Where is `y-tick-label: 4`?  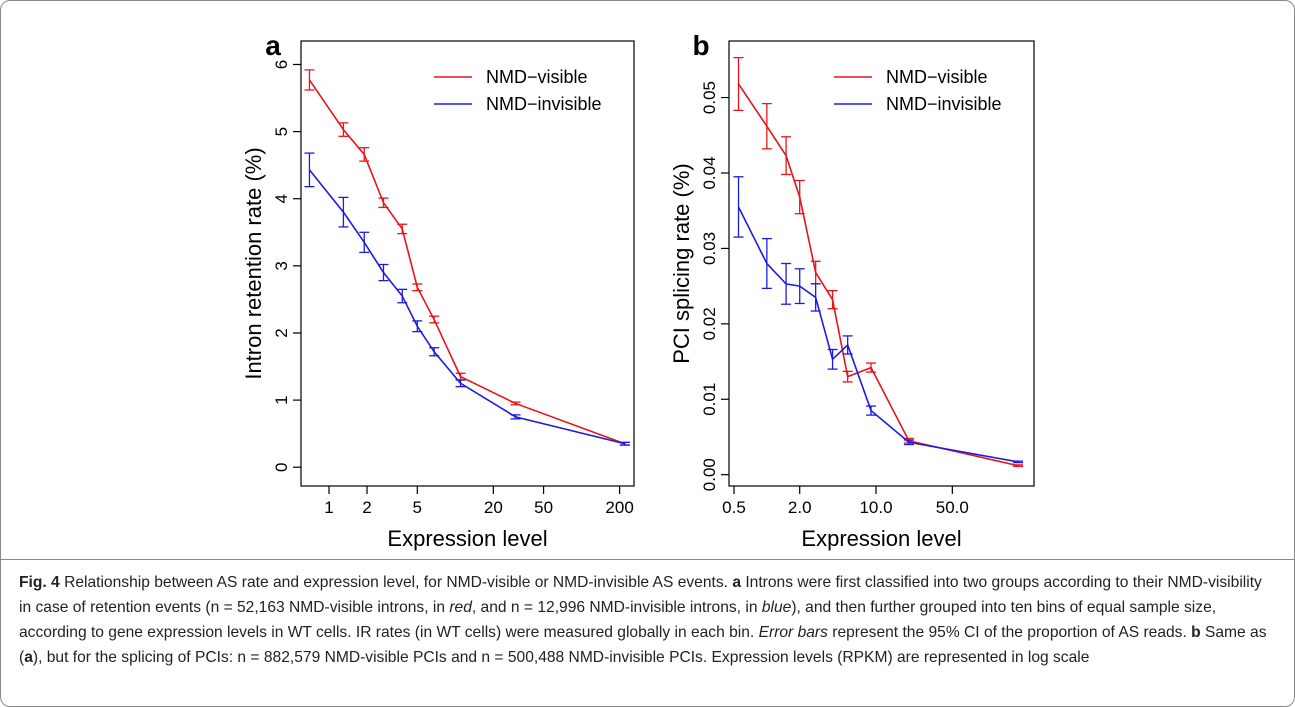
y-tick-label: 4 is located at coordinates (281, 198).